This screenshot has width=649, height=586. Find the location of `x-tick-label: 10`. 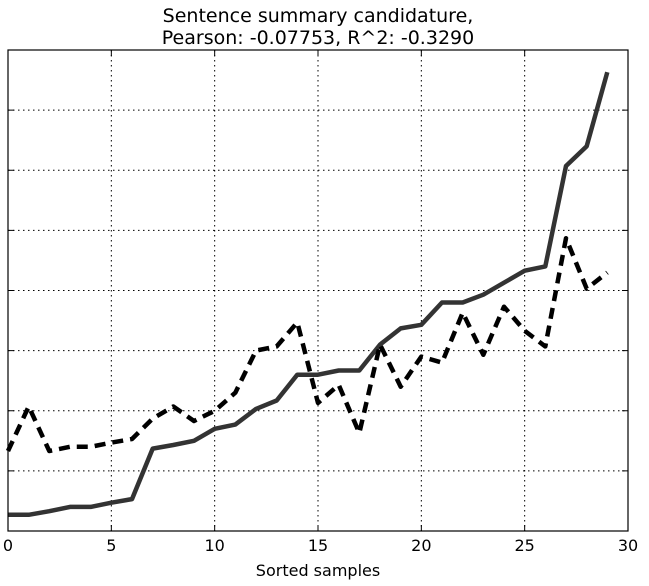

x-tick-label: 10 is located at coordinates (214, 545).